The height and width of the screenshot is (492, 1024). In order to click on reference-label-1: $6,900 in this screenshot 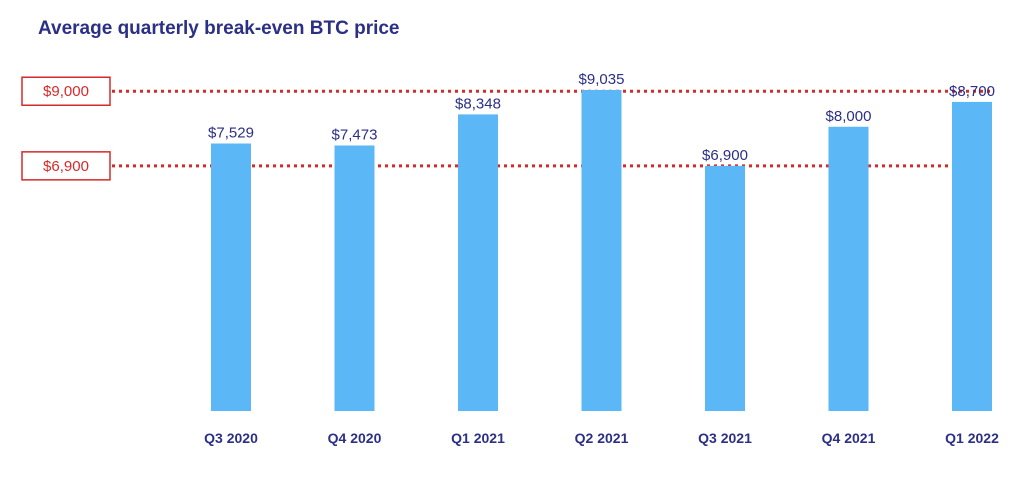, I will do `click(66, 166)`.